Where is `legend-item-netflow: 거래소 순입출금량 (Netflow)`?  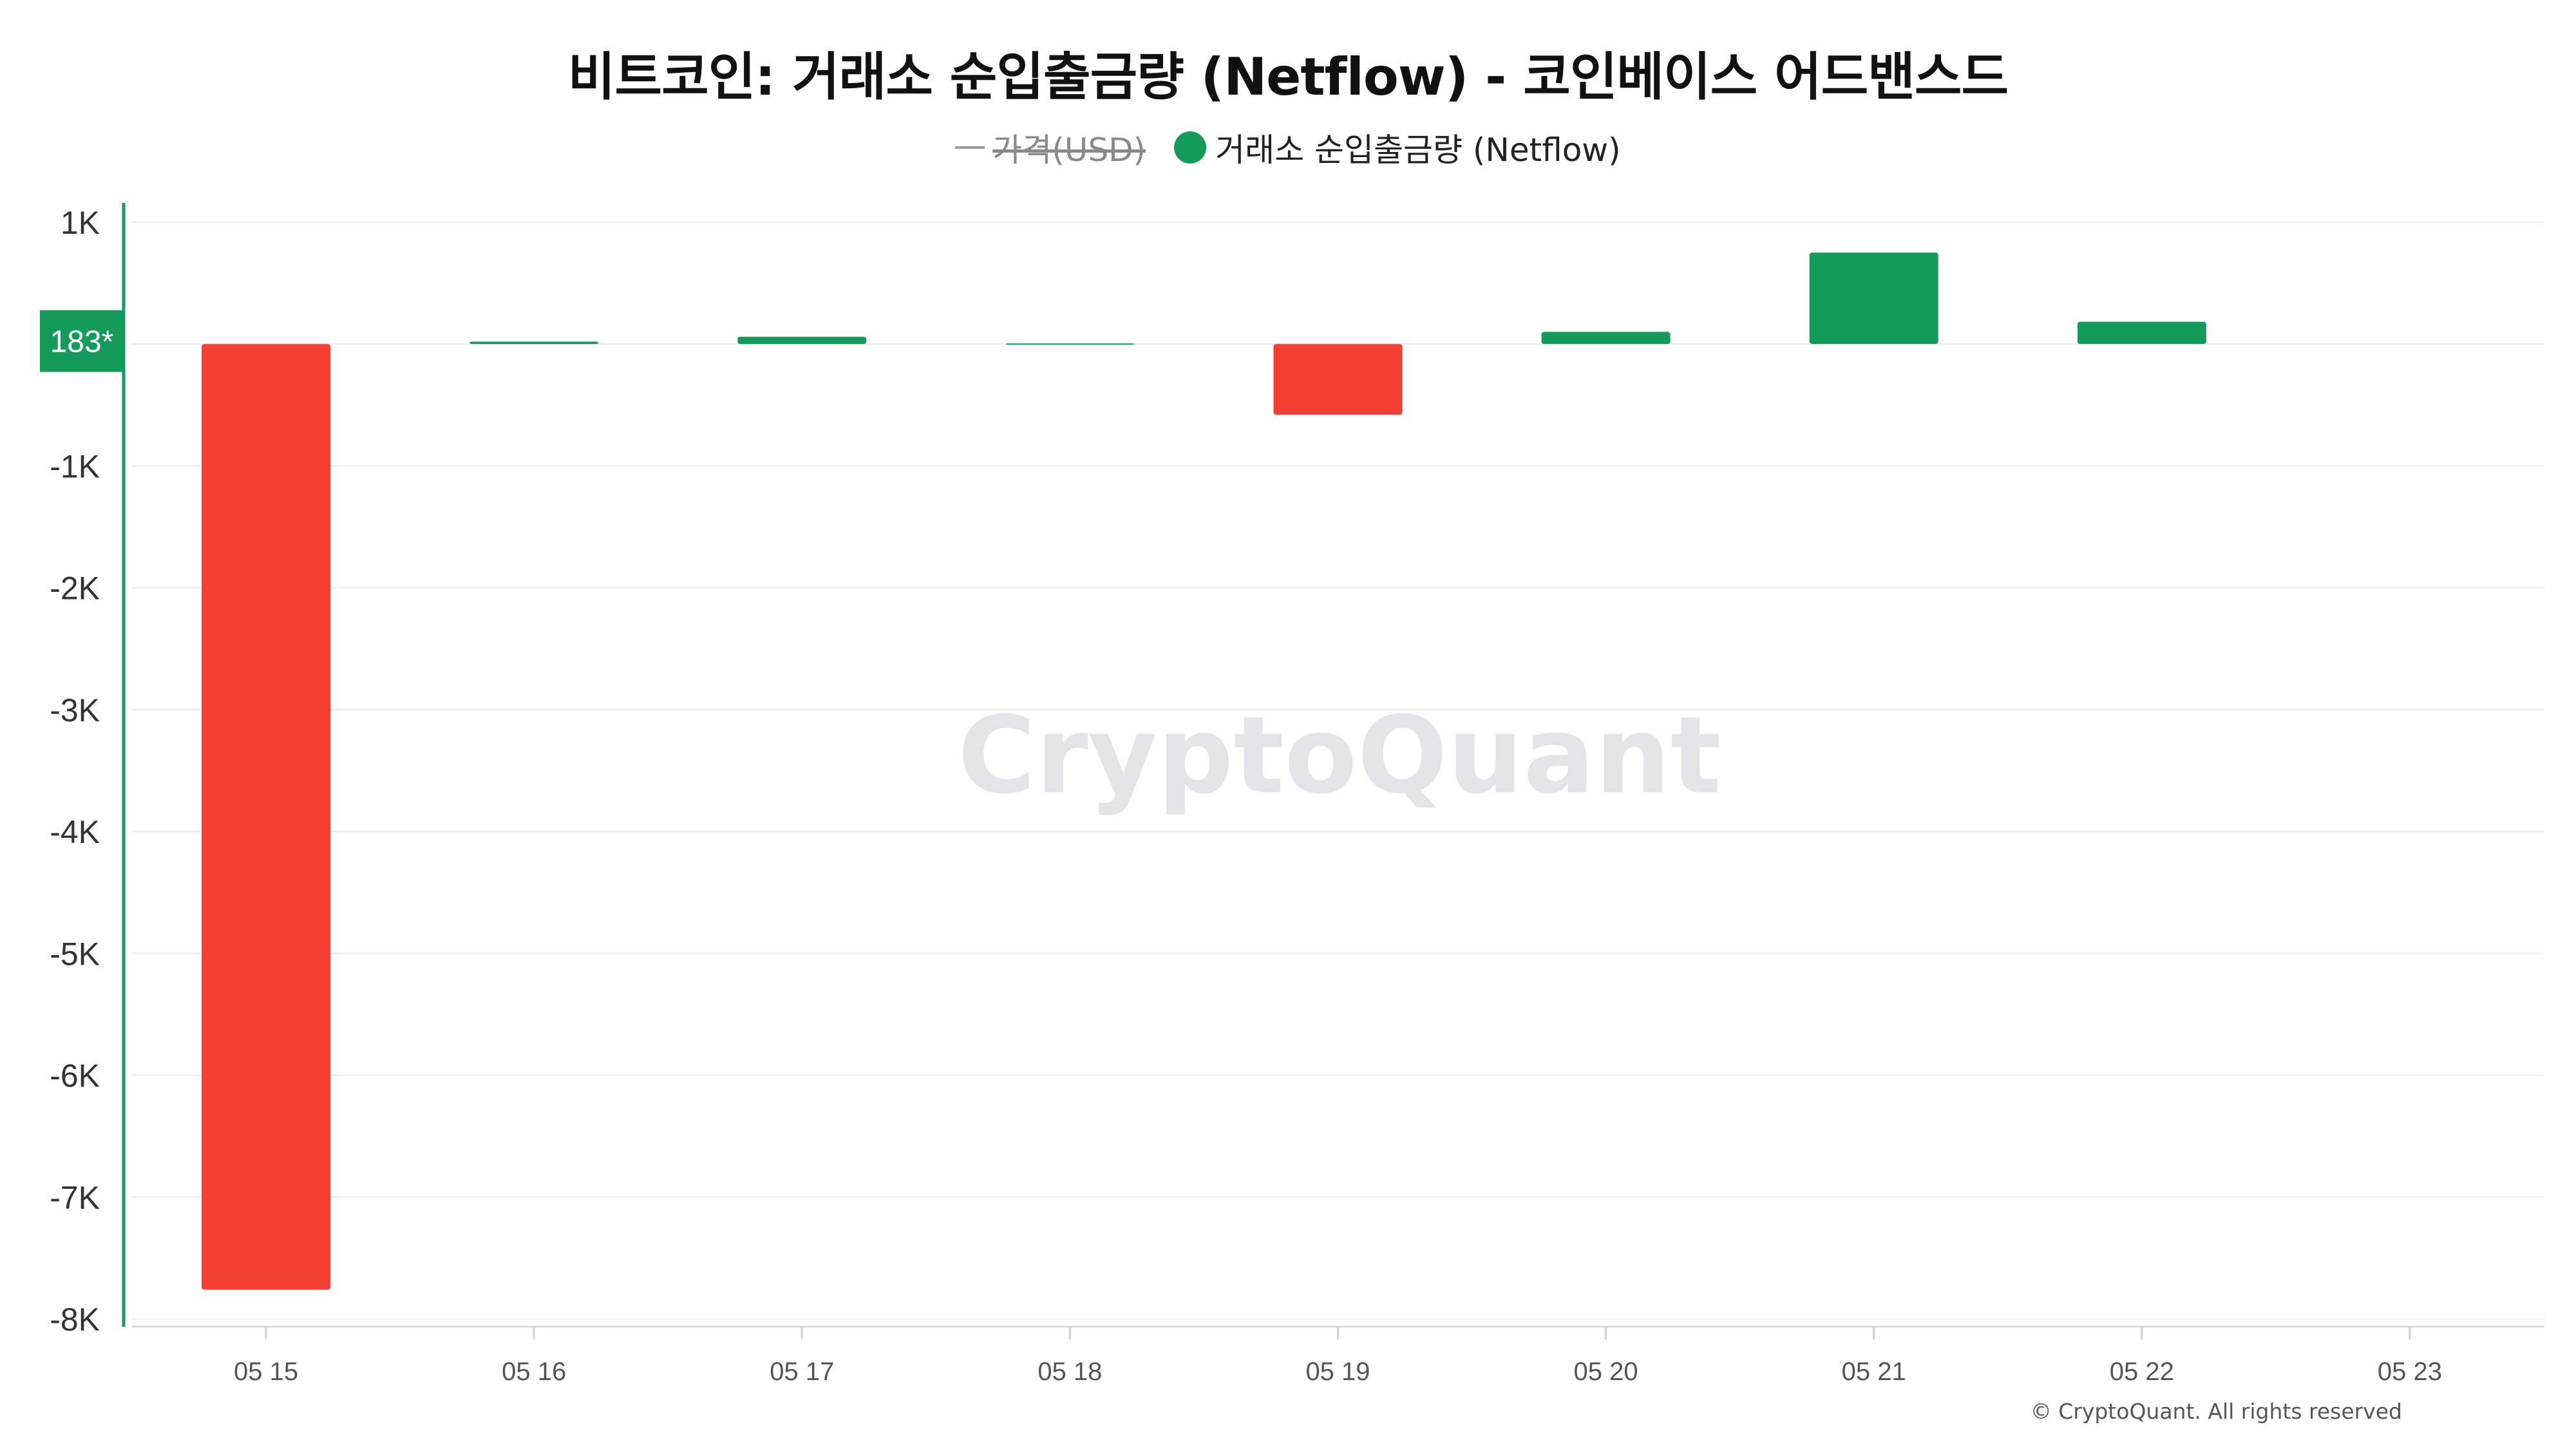
legend-item-netflow: 거래소 순입출금량 (Netflow) is located at coordinates (1397, 147).